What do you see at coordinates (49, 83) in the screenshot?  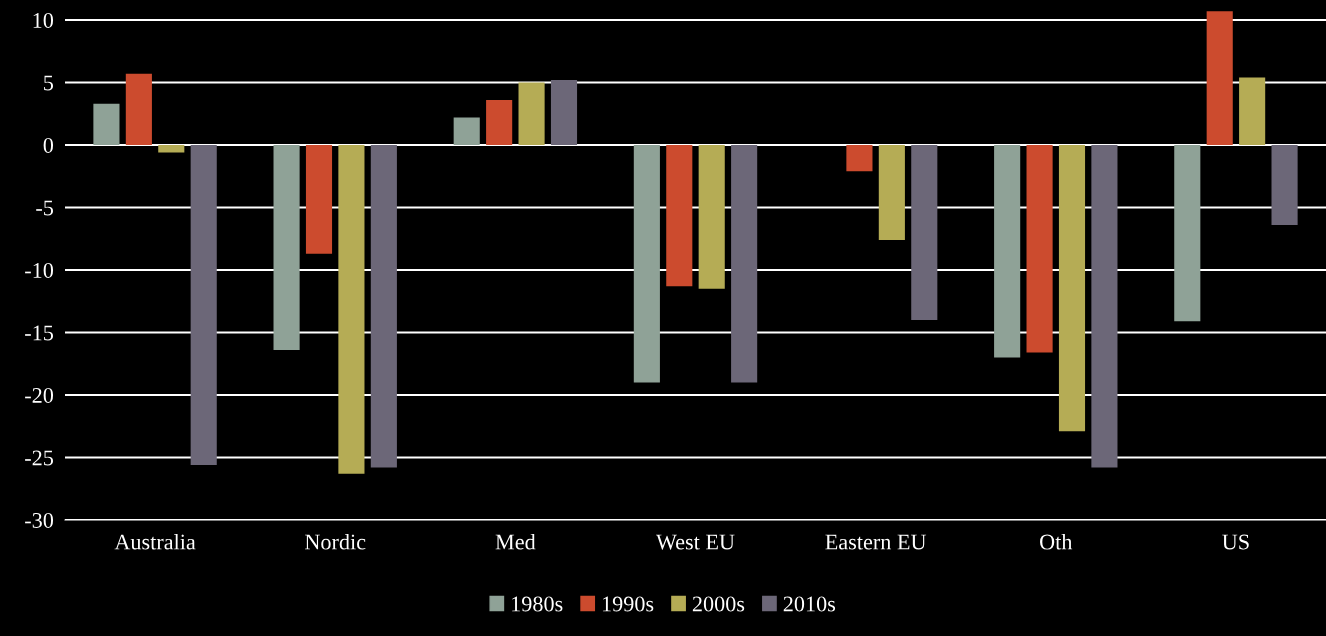 I see `y-tick-label: 5` at bounding box center [49, 83].